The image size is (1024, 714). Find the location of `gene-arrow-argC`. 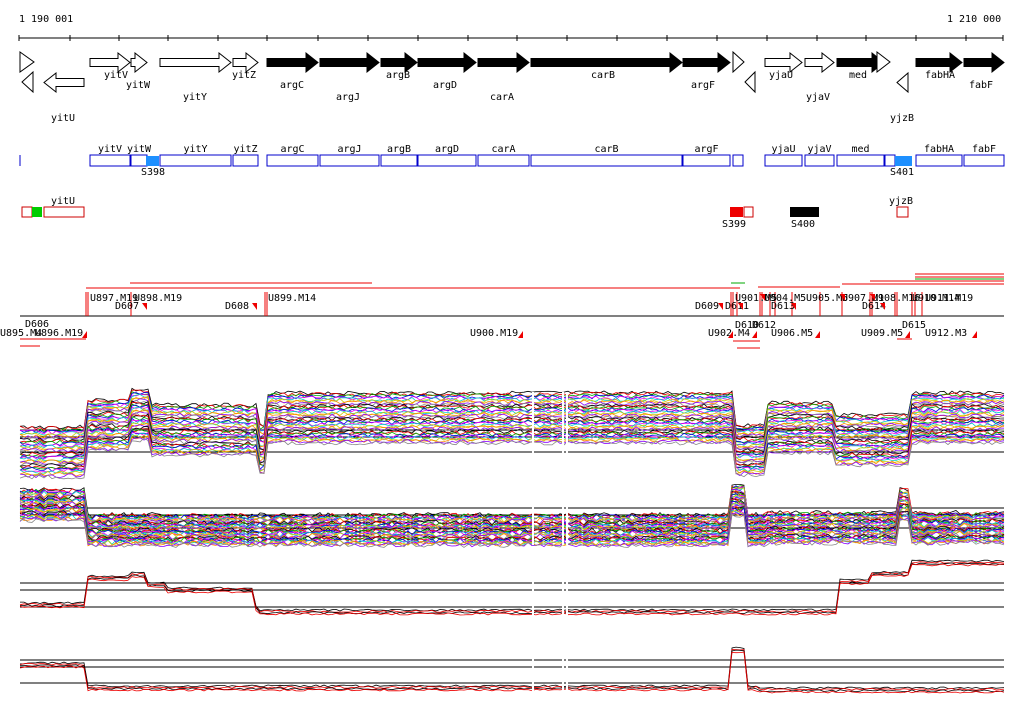

gene-arrow-argC is located at coordinates (292, 62).